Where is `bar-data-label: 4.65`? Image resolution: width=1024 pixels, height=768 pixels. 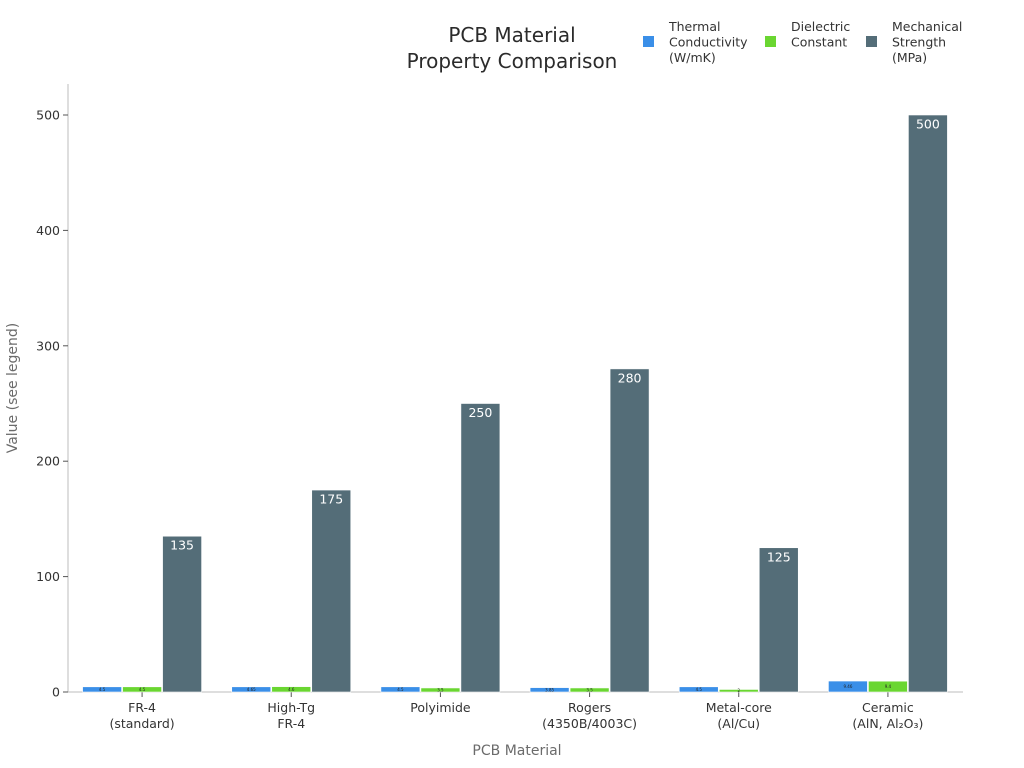 bar-data-label: 4.65 is located at coordinates (251, 689).